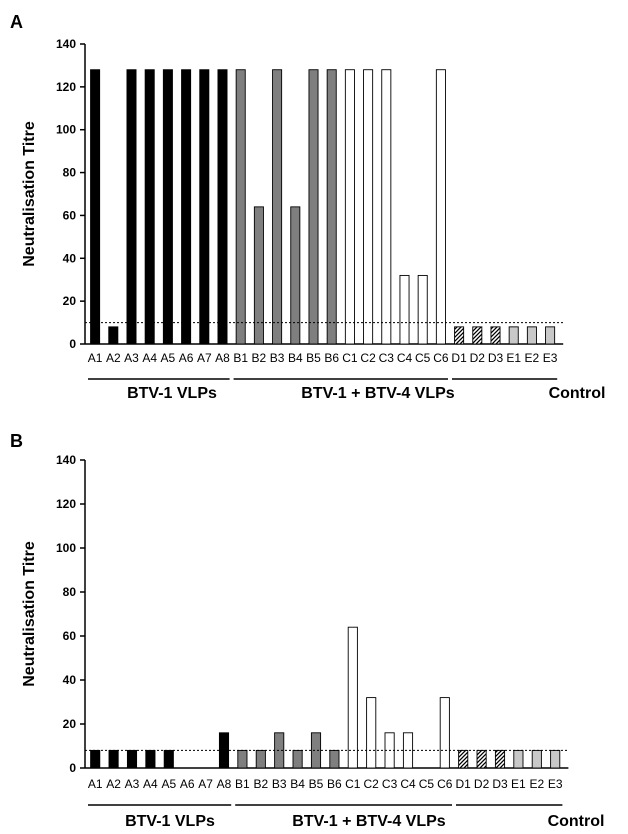 The height and width of the screenshot is (834, 628). I want to click on category-label: A5, so click(168, 784).